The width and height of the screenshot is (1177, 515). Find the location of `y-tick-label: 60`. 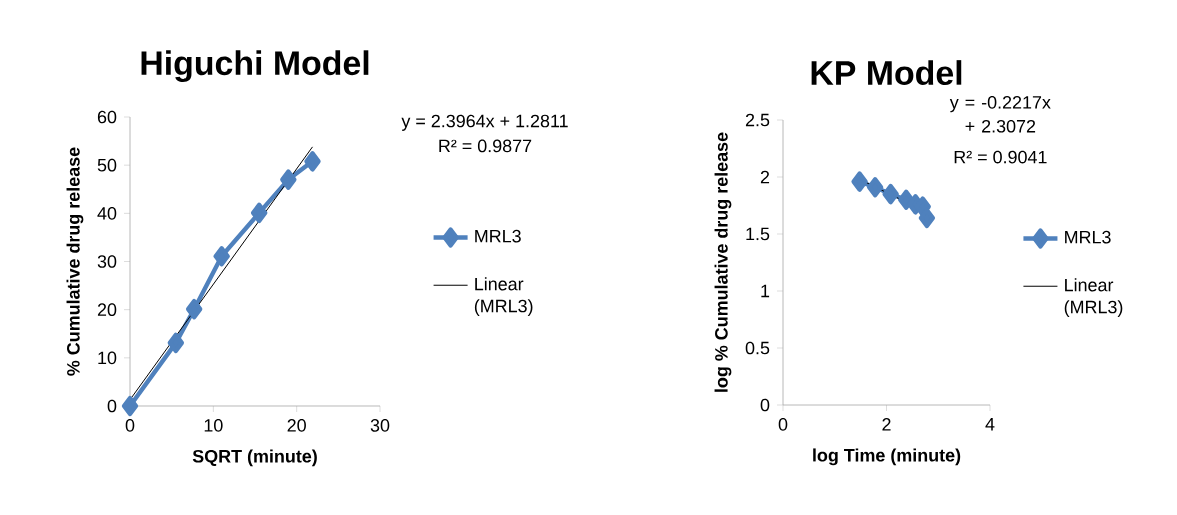

y-tick-label: 60 is located at coordinates (107, 117).